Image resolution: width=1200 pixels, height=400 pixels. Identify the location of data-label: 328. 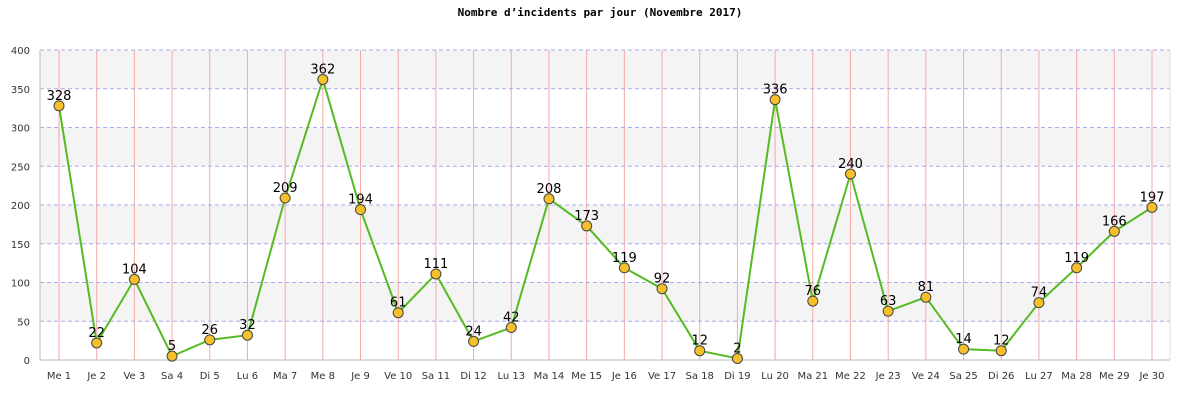
(59, 96).